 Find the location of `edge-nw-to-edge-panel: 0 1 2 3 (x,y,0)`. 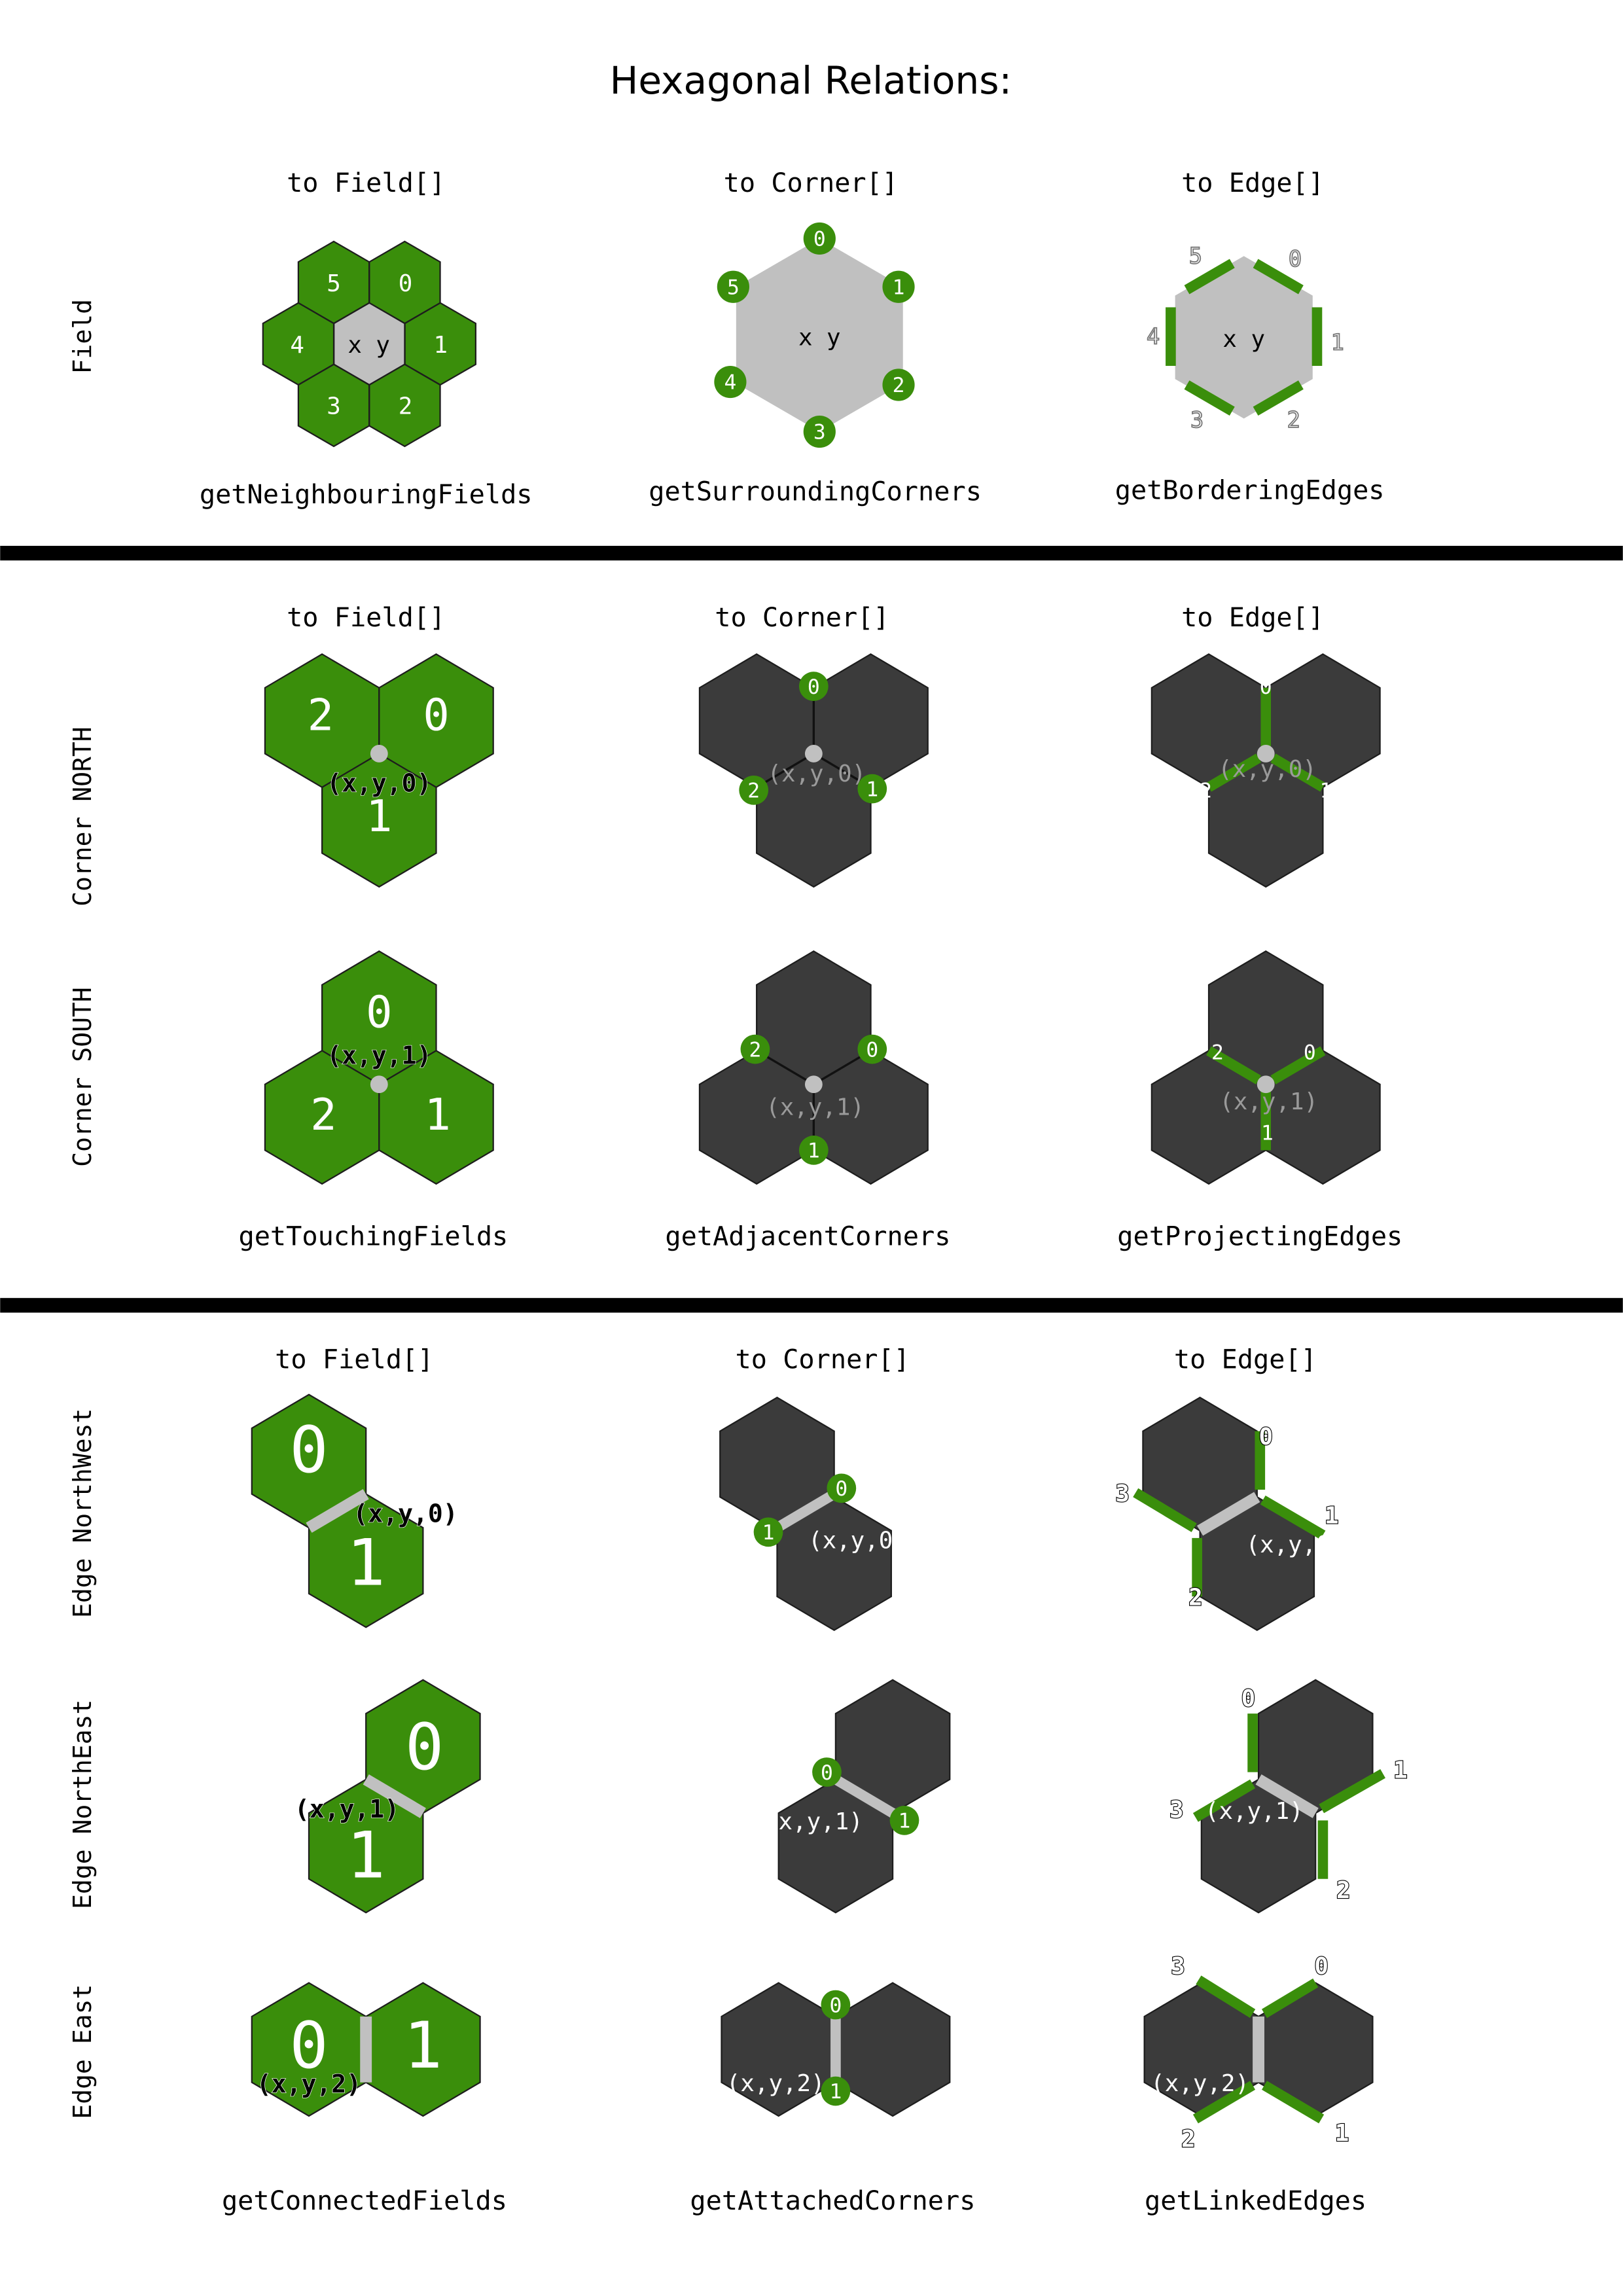

edge-nw-to-edge-panel: 0 1 2 3 (x,y,0) is located at coordinates (1230, 1514).